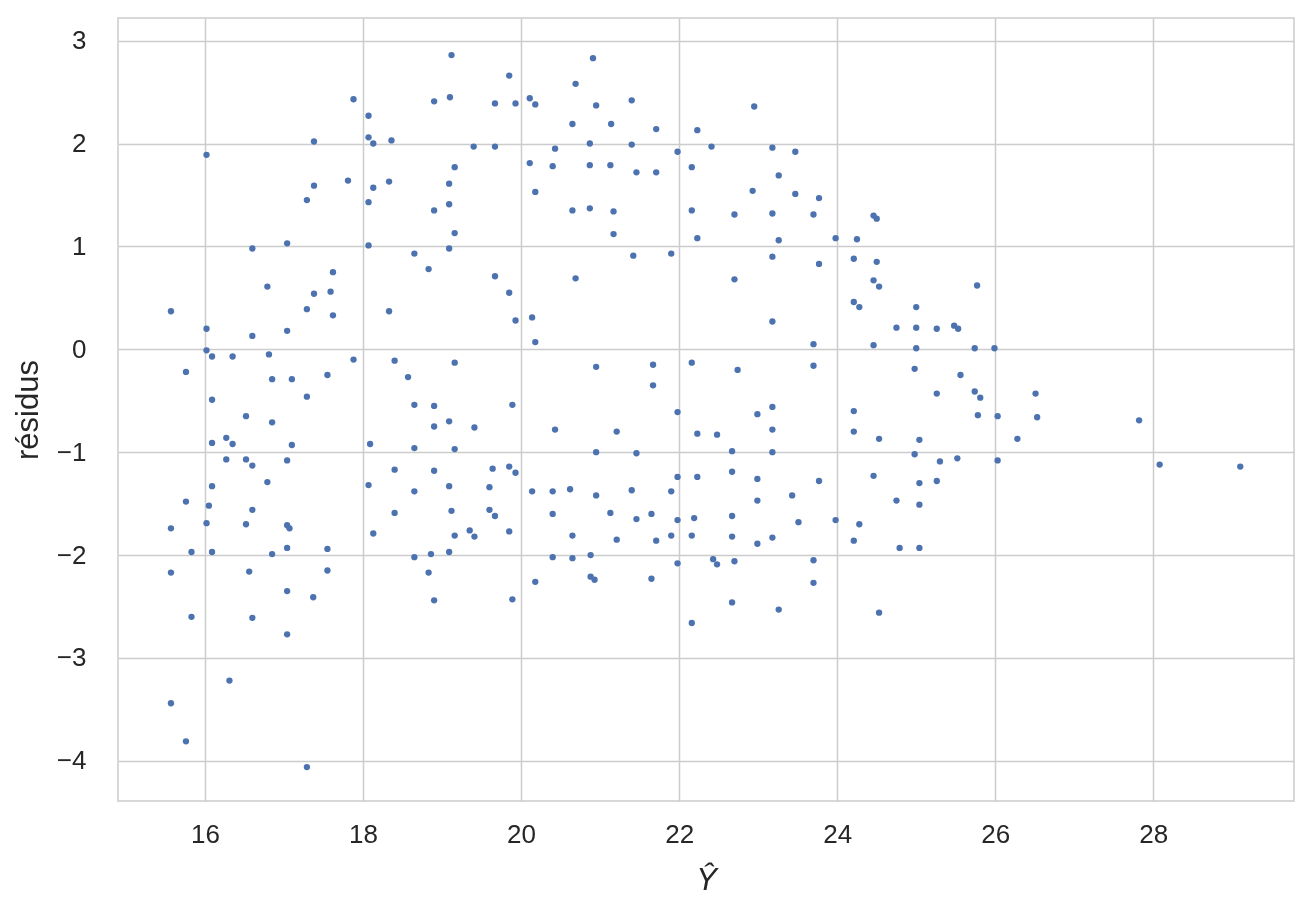  What do you see at coordinates (205, 833) in the screenshot?
I see `x-tick-label: 16` at bounding box center [205, 833].